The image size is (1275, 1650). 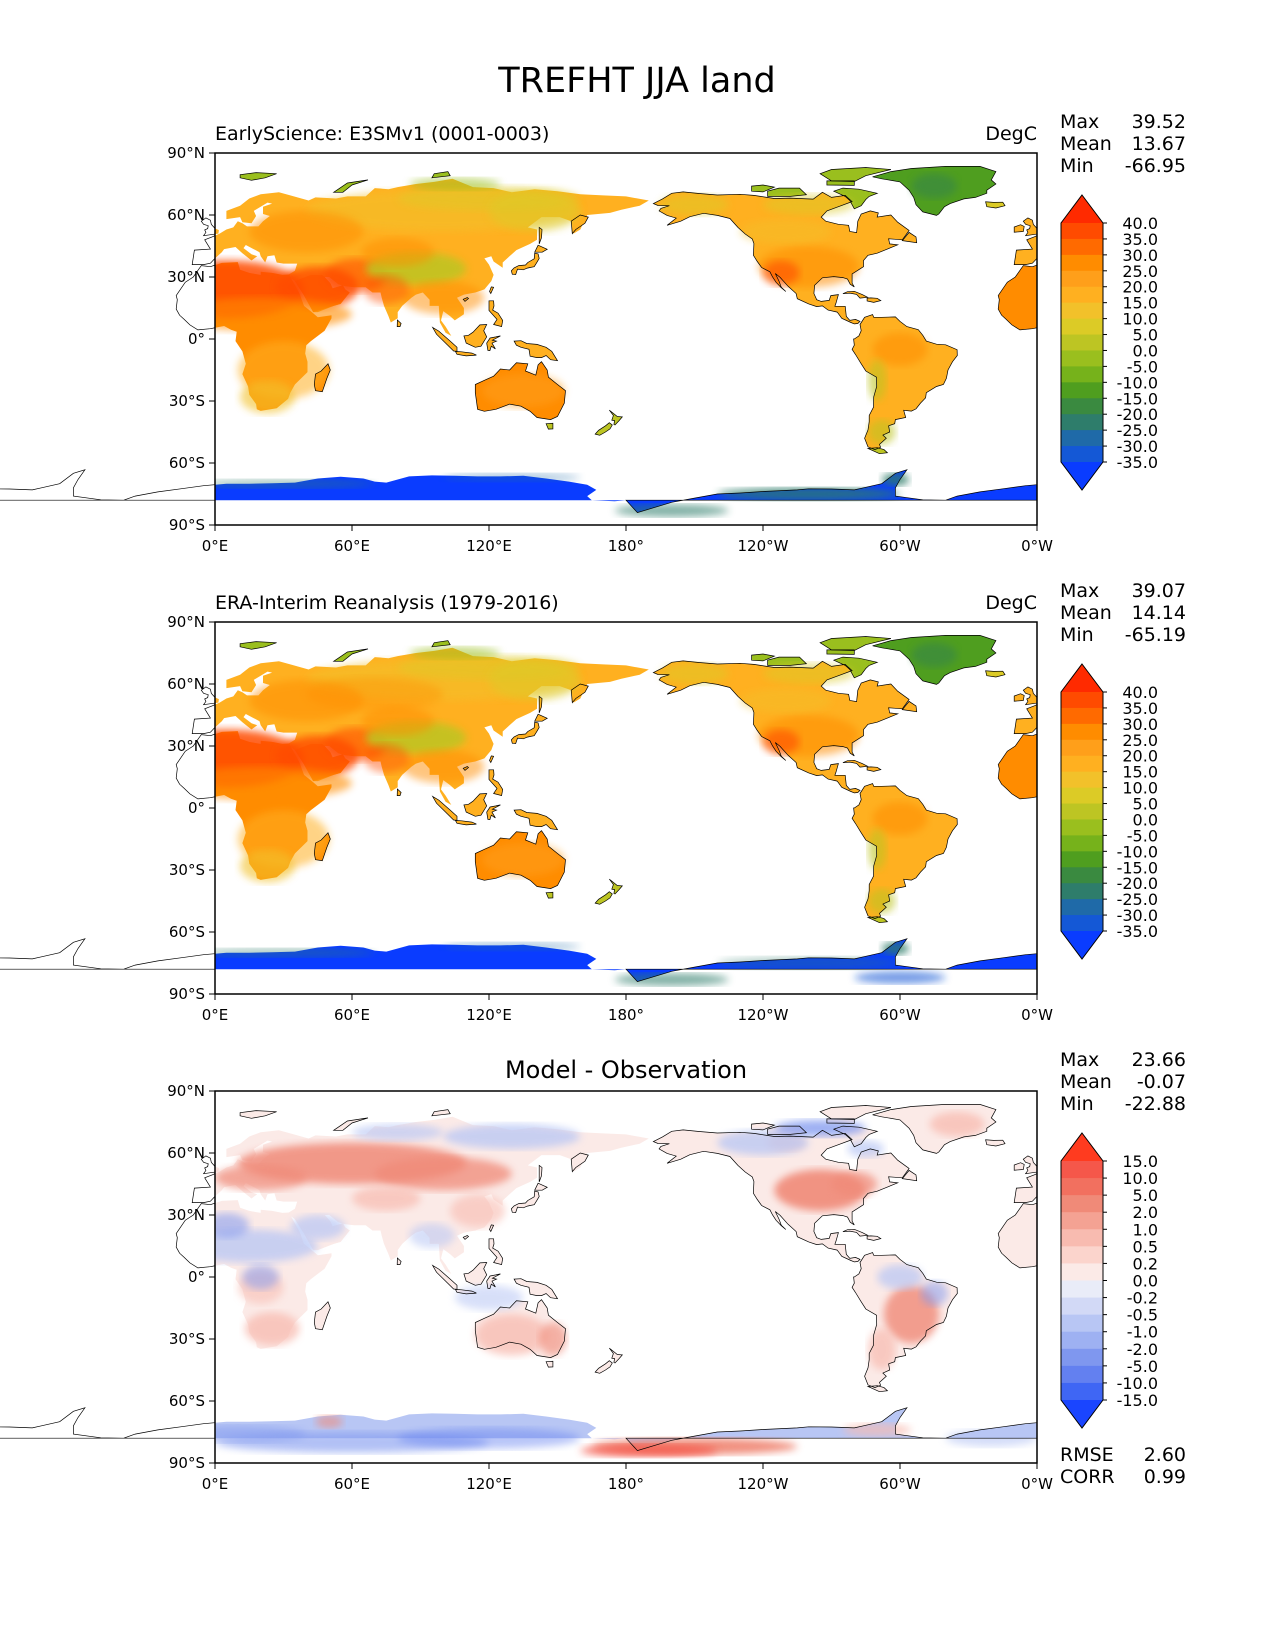 What do you see at coordinates (489, 1015) in the screenshot?
I see `lon-tick-label: 120°E` at bounding box center [489, 1015].